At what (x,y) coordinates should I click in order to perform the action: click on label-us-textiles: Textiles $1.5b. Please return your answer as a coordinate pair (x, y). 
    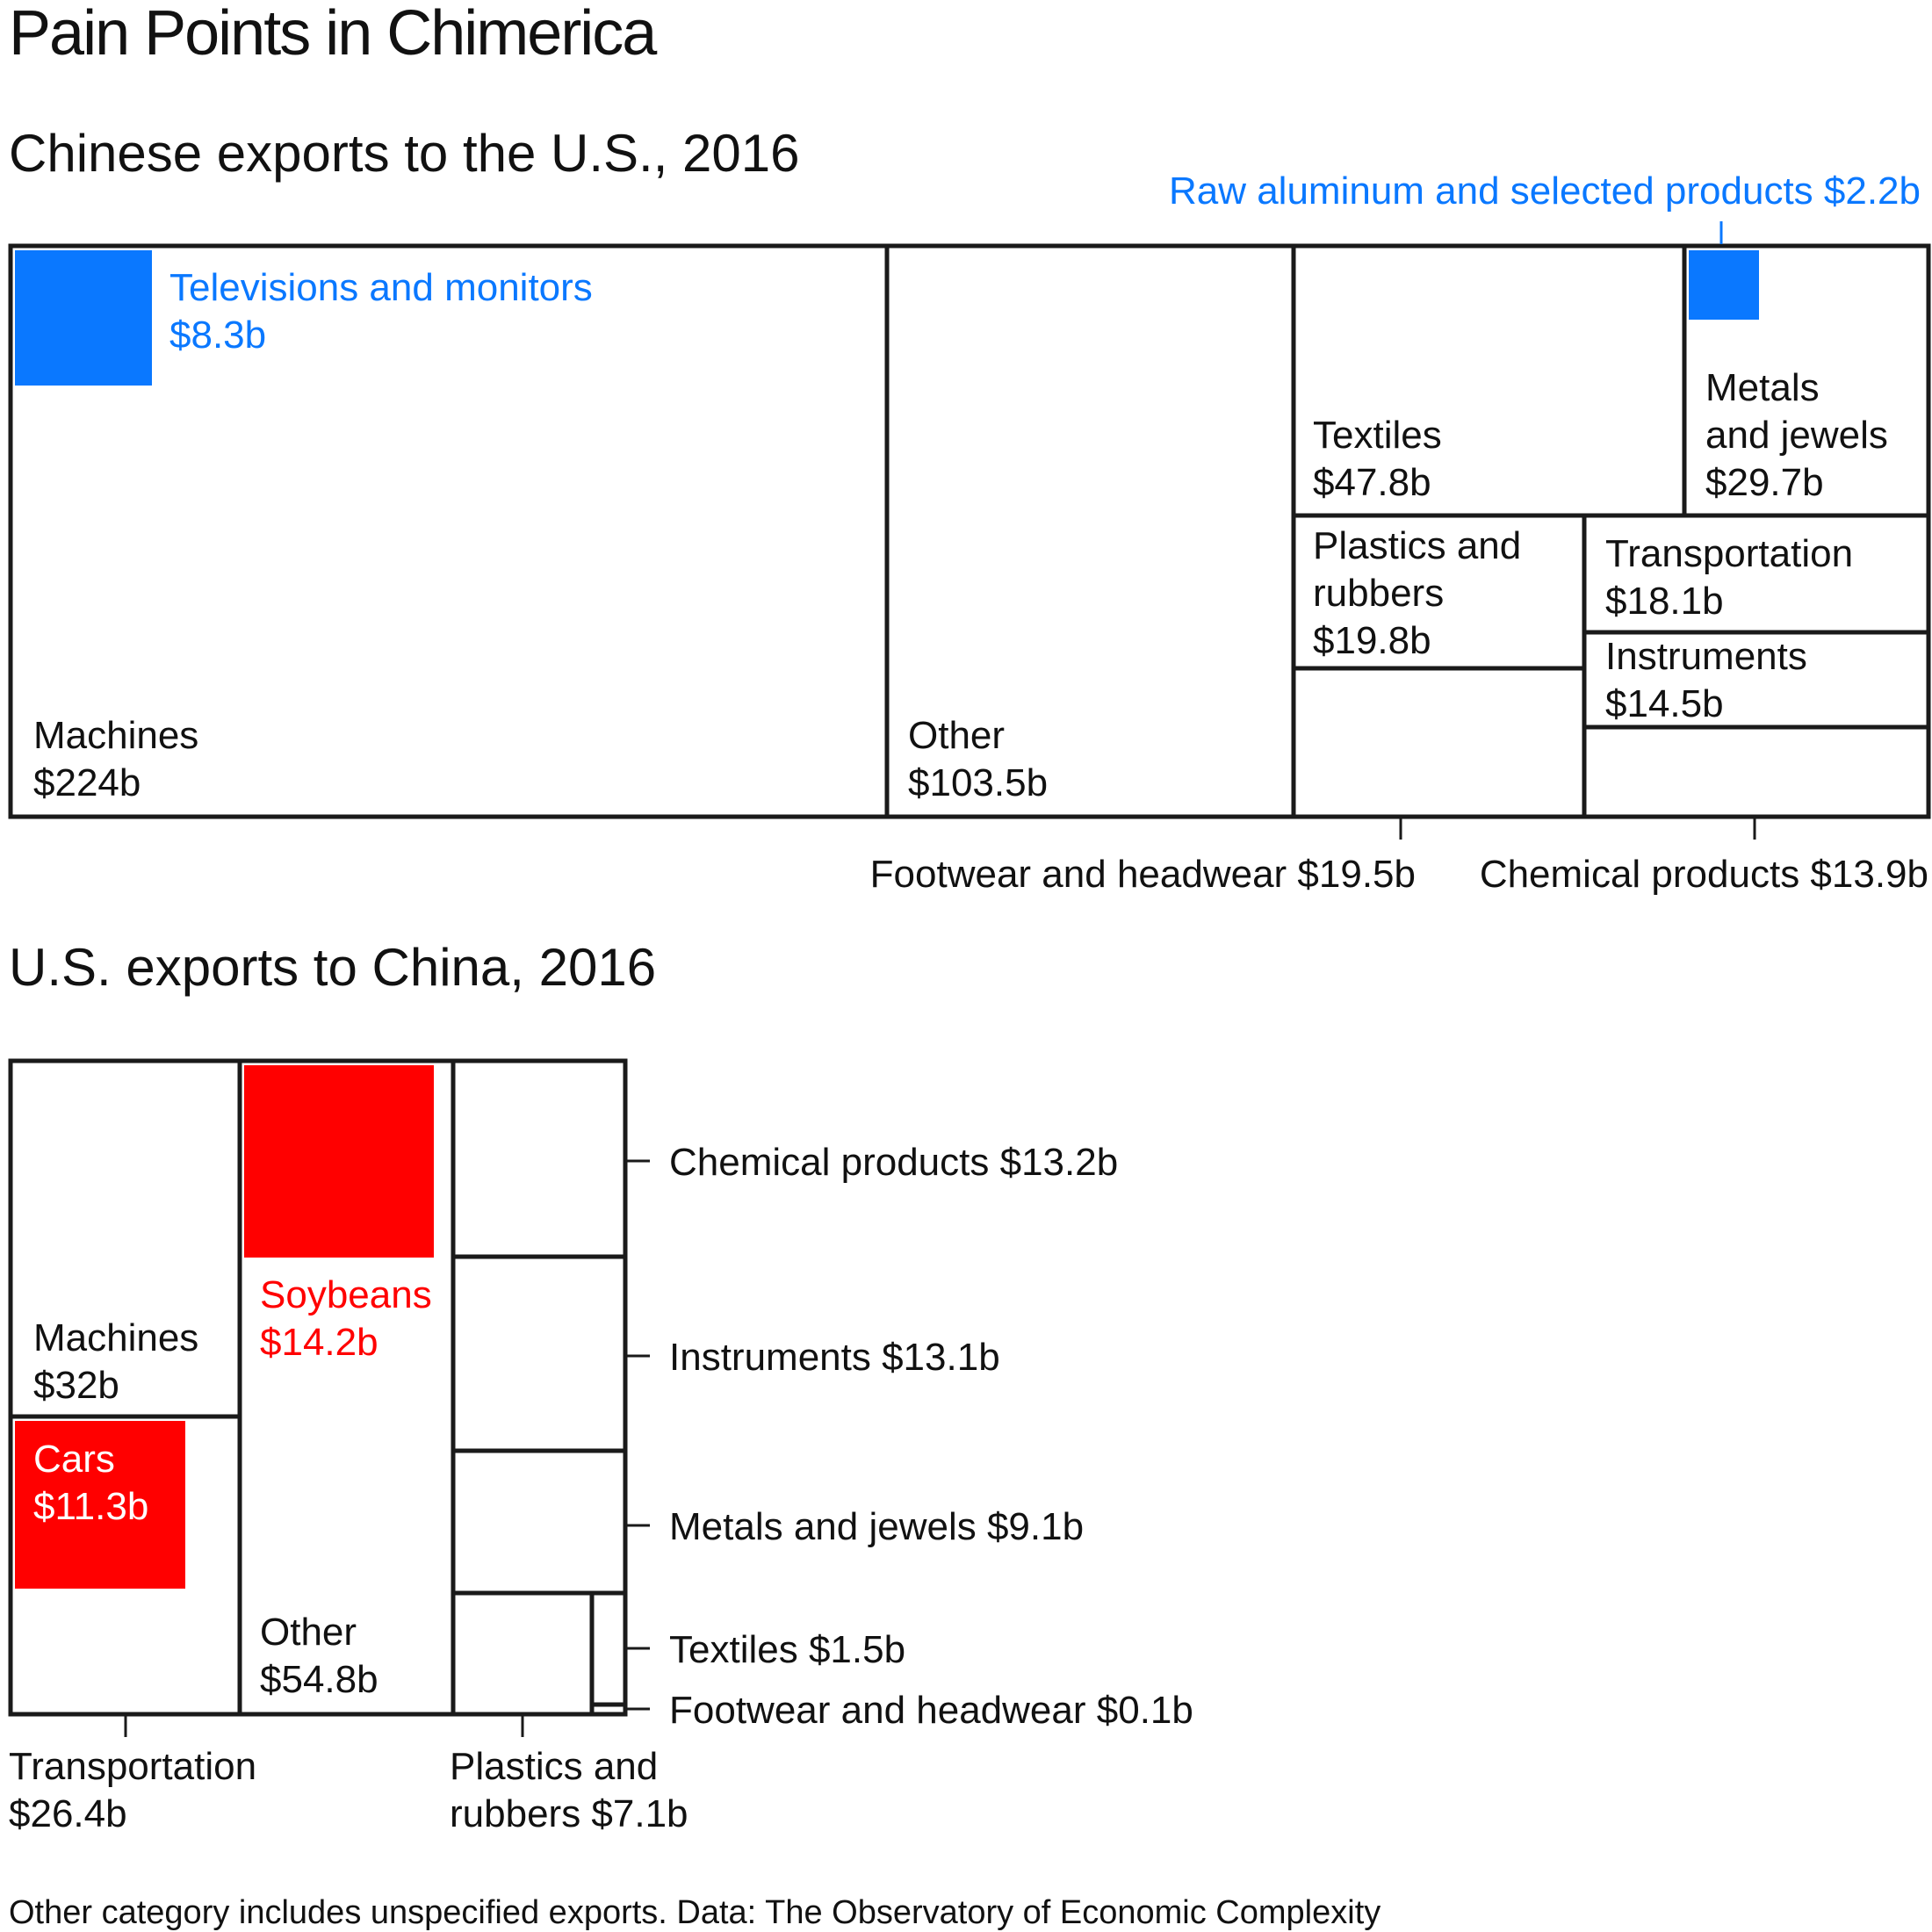
    Looking at the image, I should click on (787, 1649).